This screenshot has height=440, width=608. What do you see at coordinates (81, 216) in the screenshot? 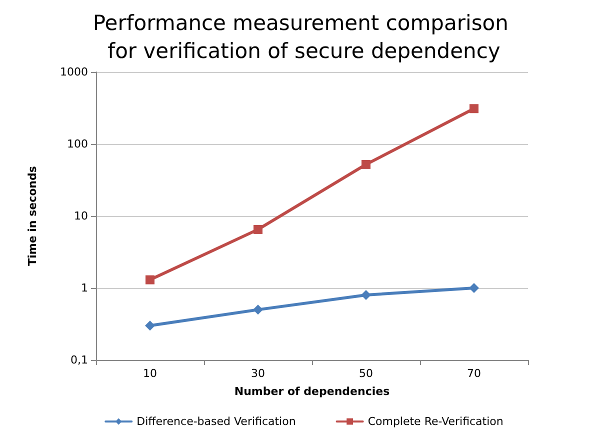
I see `y-tick-label: 10` at bounding box center [81, 216].